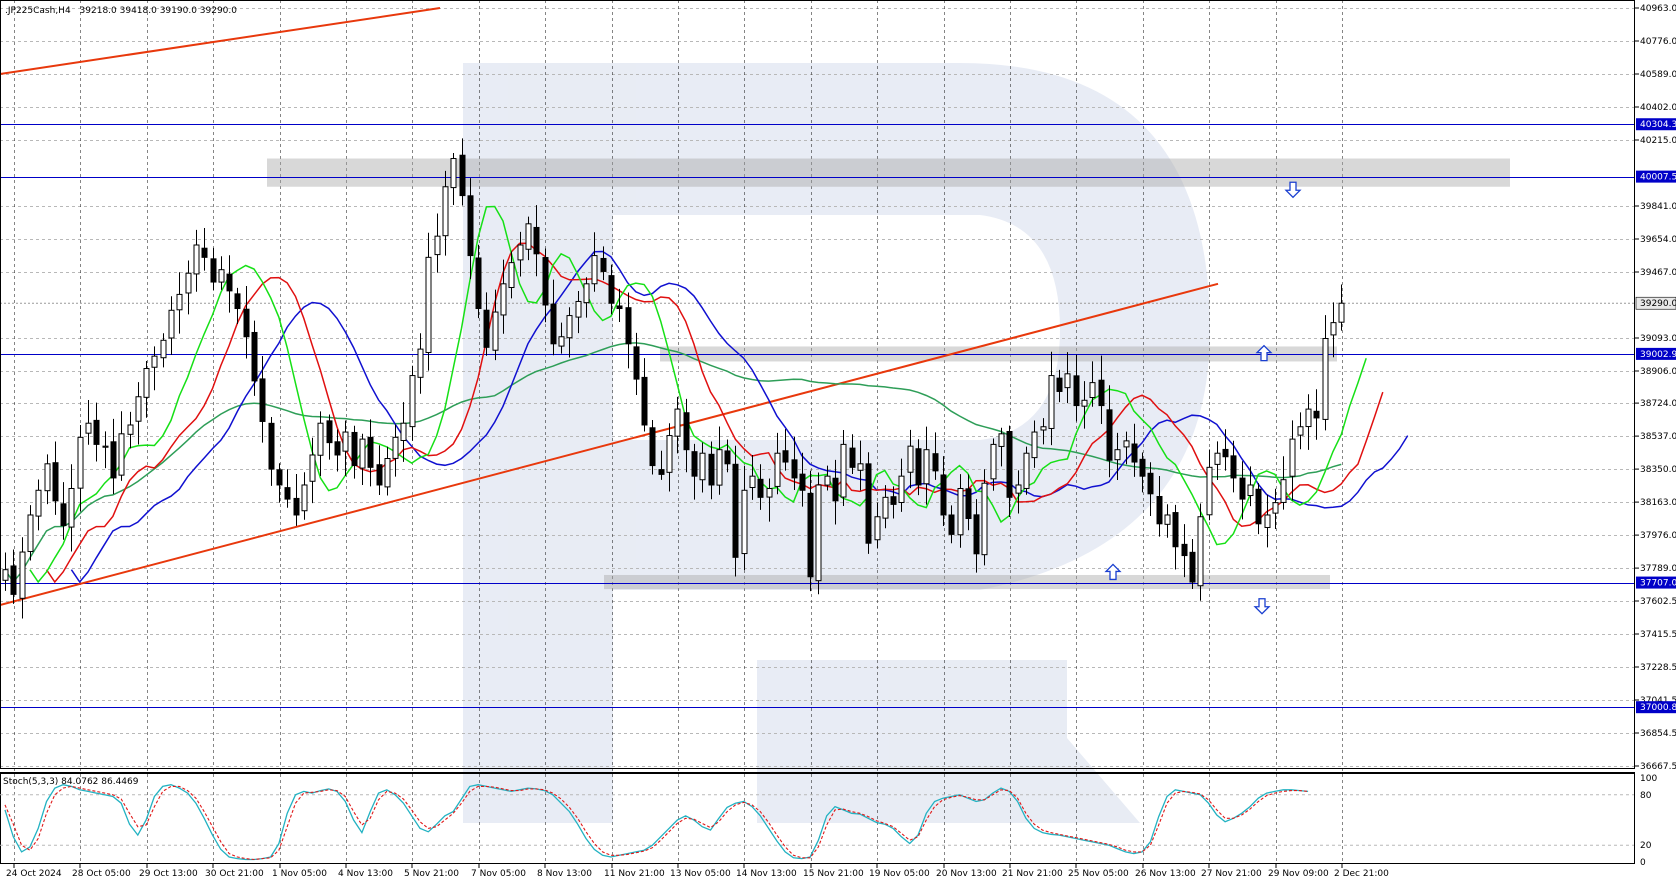 The height and width of the screenshot is (879, 1676). I want to click on x-tick-label: 24 Oct 2024, so click(34, 874).